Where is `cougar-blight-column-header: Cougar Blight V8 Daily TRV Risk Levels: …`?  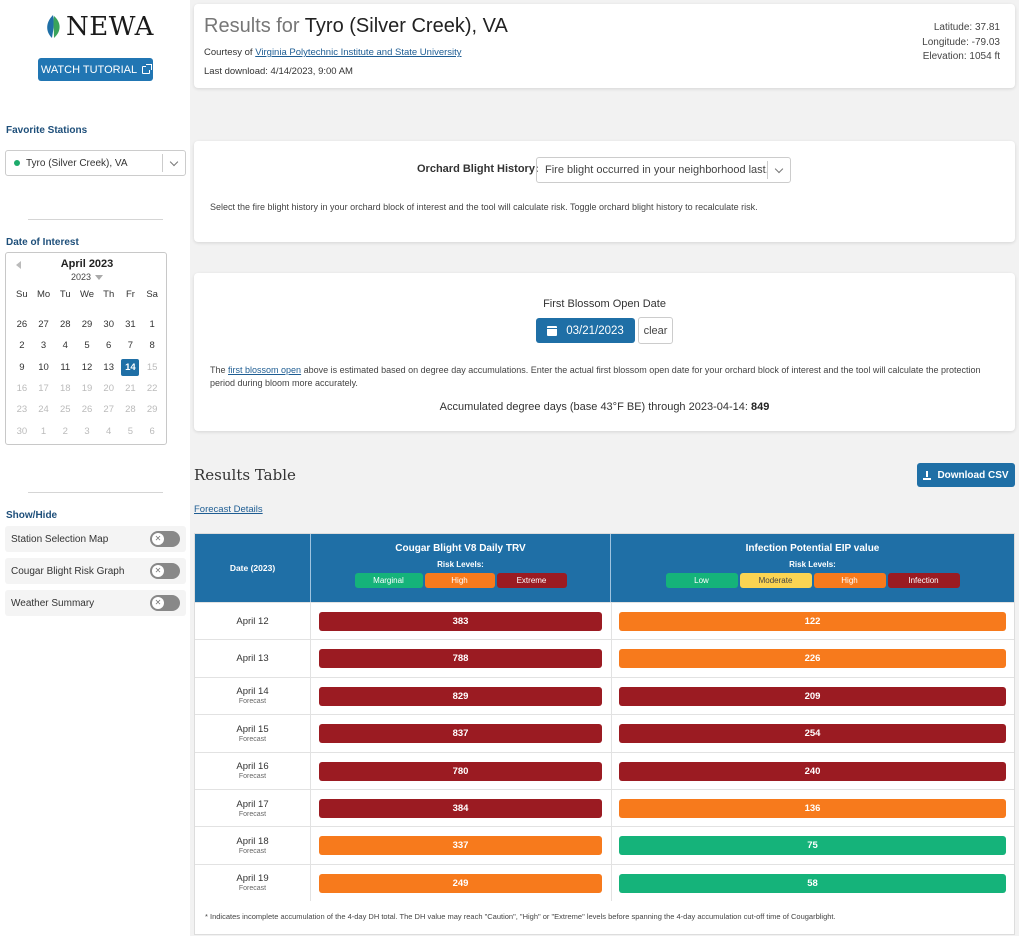 cougar-blight-column-header: Cougar Blight V8 Daily TRV Risk Levels: … is located at coordinates (461, 568).